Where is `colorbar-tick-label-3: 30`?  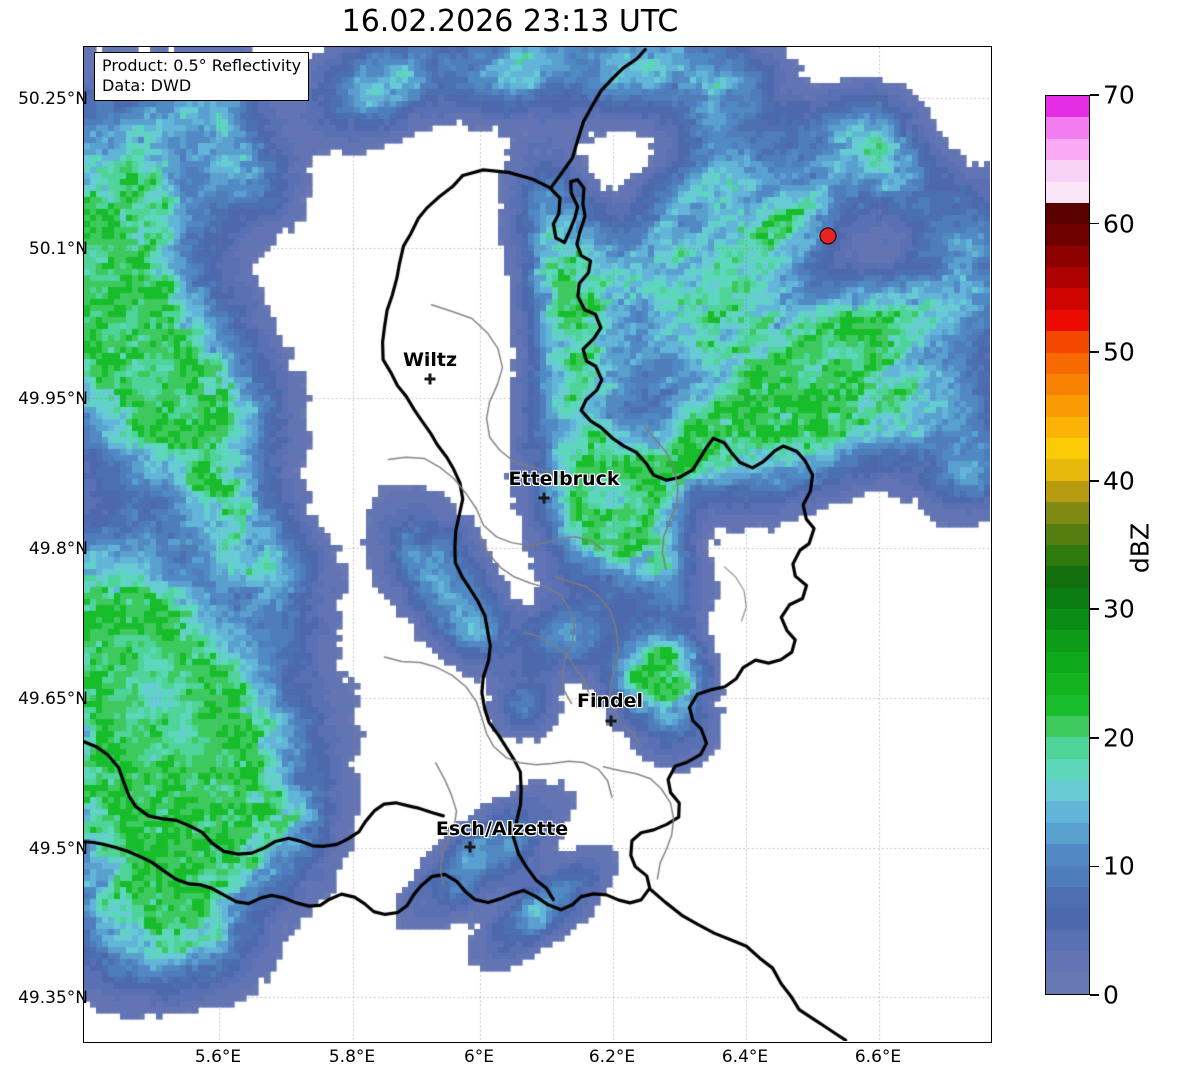
colorbar-tick-label-3: 30 is located at coordinates (1119, 609).